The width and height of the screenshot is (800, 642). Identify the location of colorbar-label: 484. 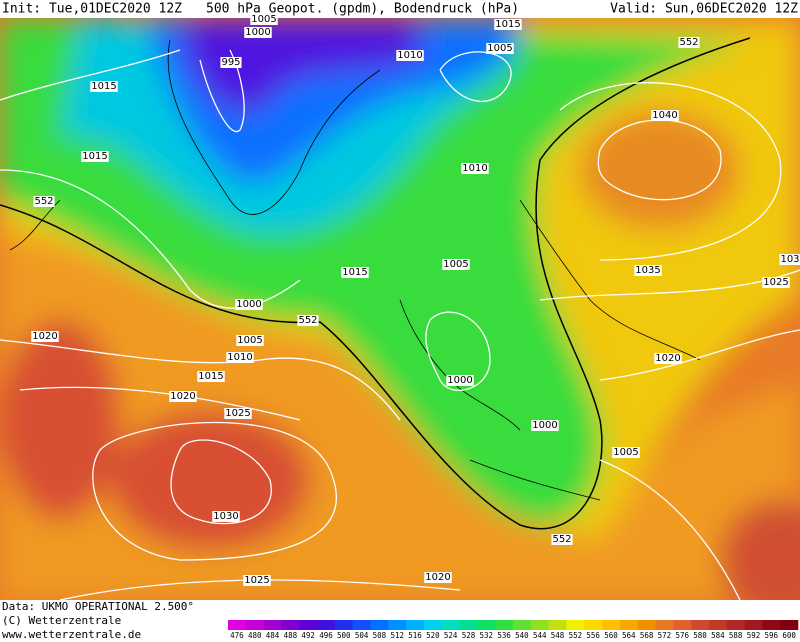
(273, 635).